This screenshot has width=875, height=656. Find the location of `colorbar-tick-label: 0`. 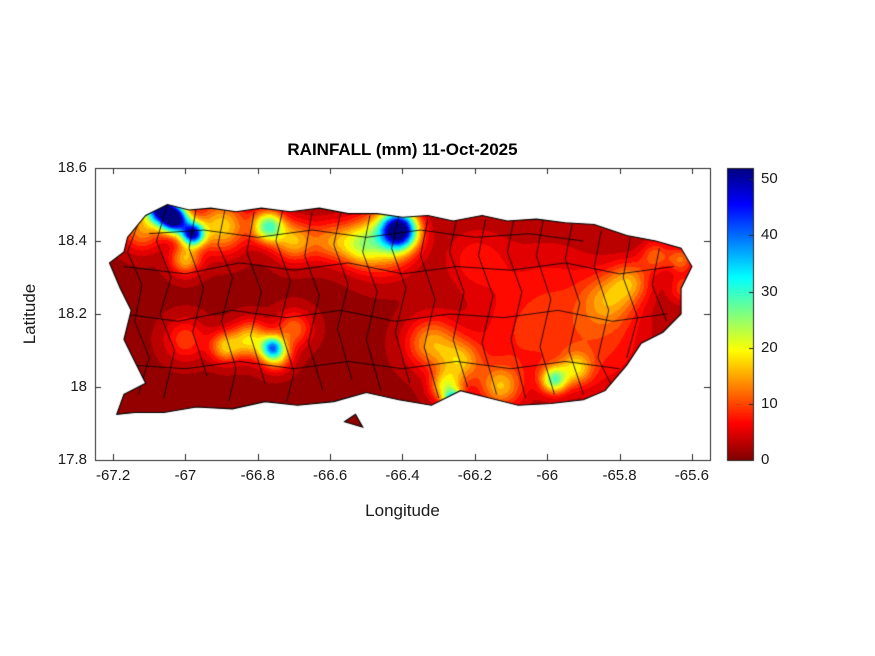

colorbar-tick-label: 0 is located at coordinates (765, 459).